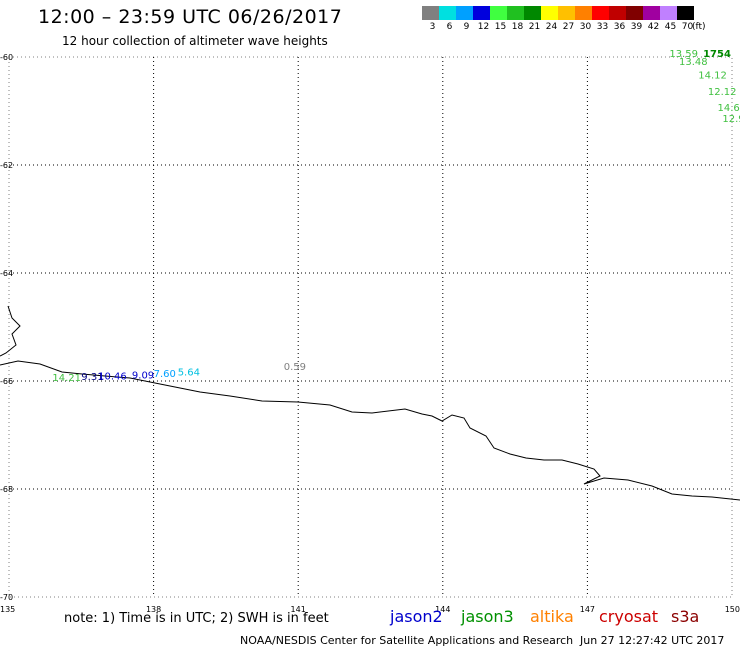 Image resolution: width=740 pixels, height=650 pixels. Describe the element at coordinates (568, 27) in the screenshot. I see `legend-label: 27` at that location.